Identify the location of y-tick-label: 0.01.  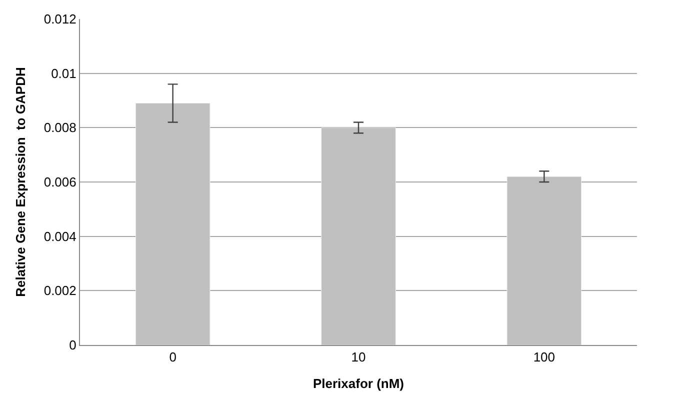
(63, 73).